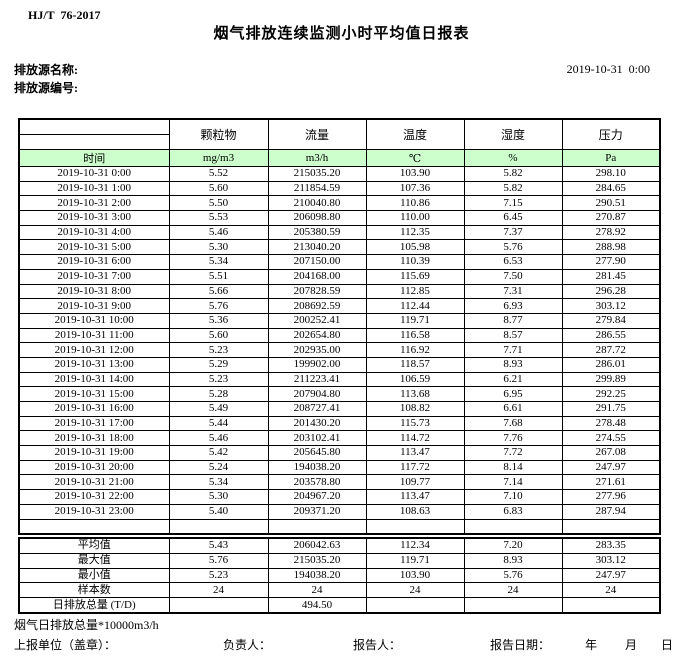  What do you see at coordinates (218, 423) in the screenshot?
I see `value-cell: 5.44` at bounding box center [218, 423].